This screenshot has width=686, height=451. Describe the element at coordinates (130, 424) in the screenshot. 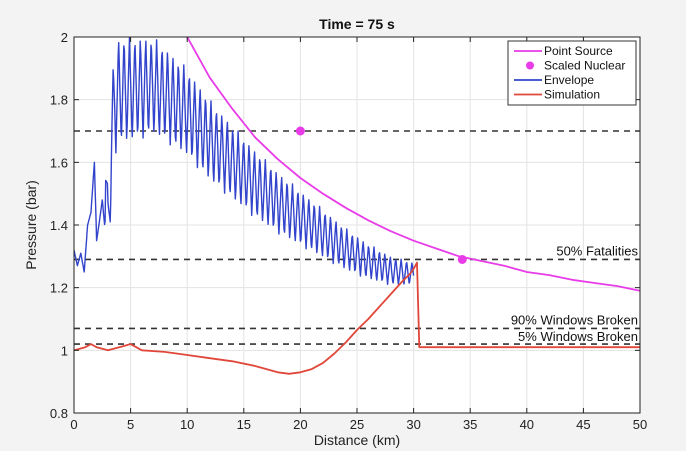

I see `x-tick-label: 5` at that location.